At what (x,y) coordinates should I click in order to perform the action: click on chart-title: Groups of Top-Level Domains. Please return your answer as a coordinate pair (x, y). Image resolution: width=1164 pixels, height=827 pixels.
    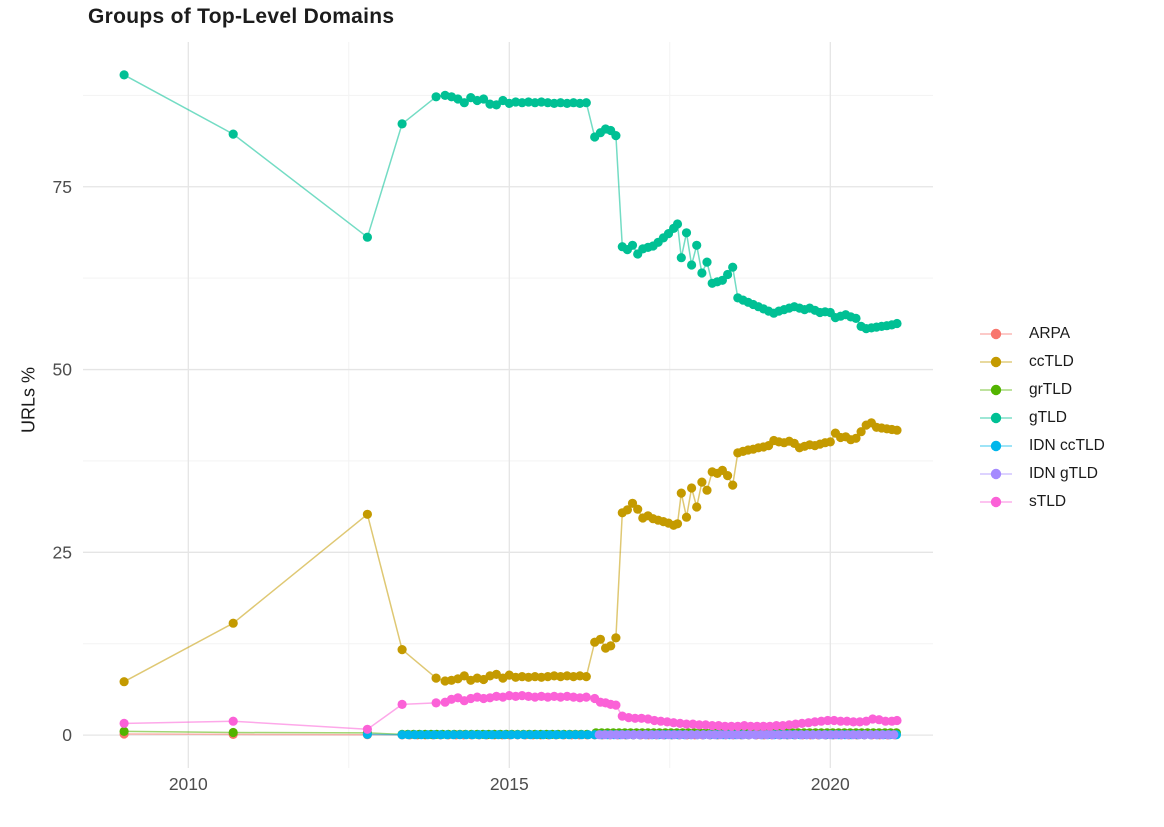
    Looking at the image, I should click on (241, 16).